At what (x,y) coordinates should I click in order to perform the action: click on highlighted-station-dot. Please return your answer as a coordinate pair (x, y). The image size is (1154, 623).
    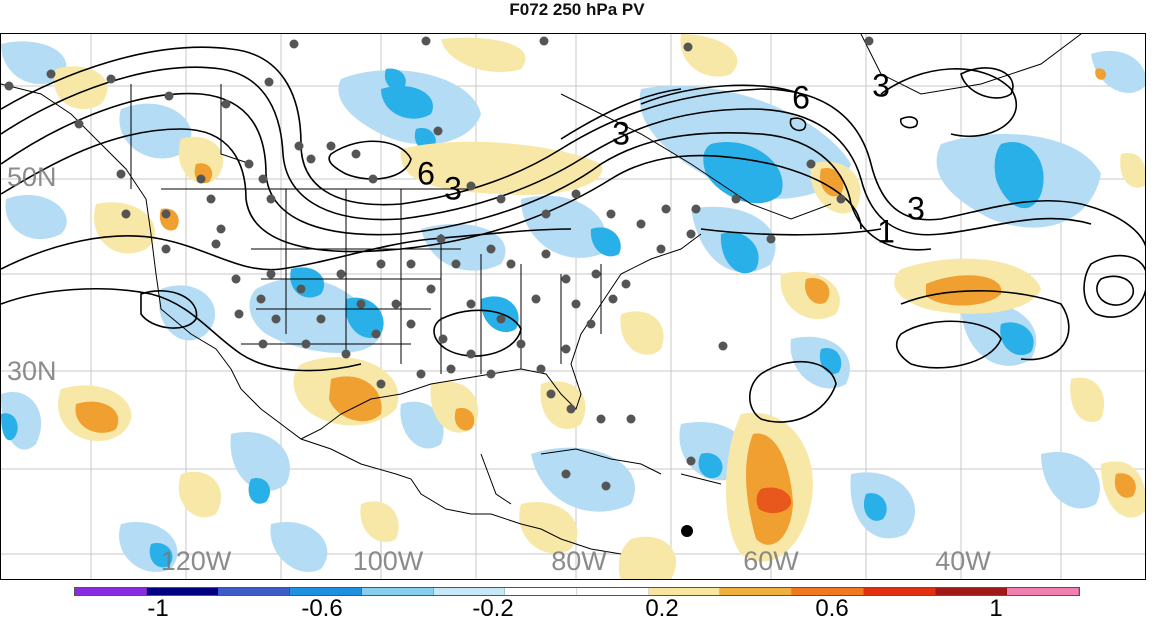
    Looking at the image, I should click on (687, 531).